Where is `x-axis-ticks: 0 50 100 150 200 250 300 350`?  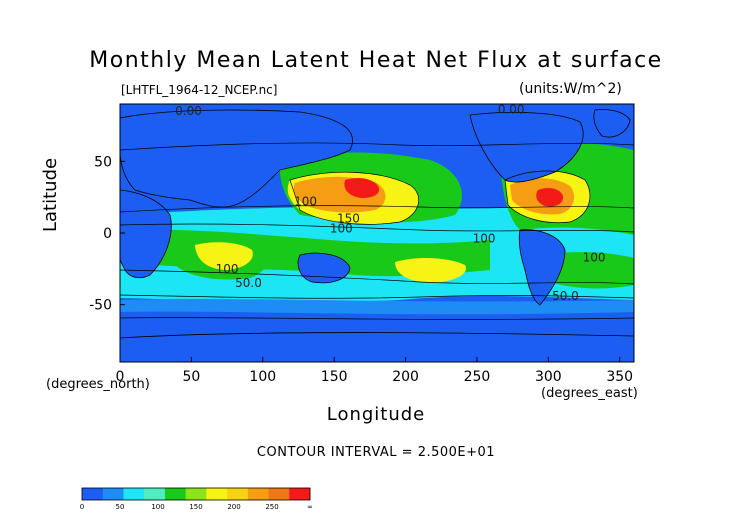 x-axis-ticks: 0 50 100 150 200 250 300 350 is located at coordinates (374, 371).